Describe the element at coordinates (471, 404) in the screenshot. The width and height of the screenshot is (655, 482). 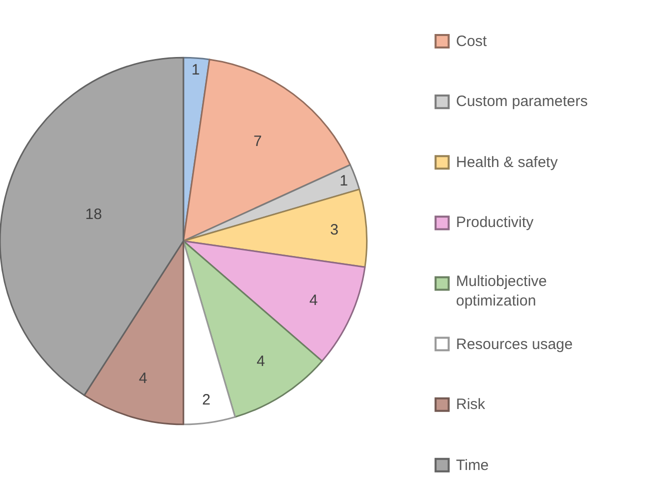
I see `legend-label: Risk` at that location.